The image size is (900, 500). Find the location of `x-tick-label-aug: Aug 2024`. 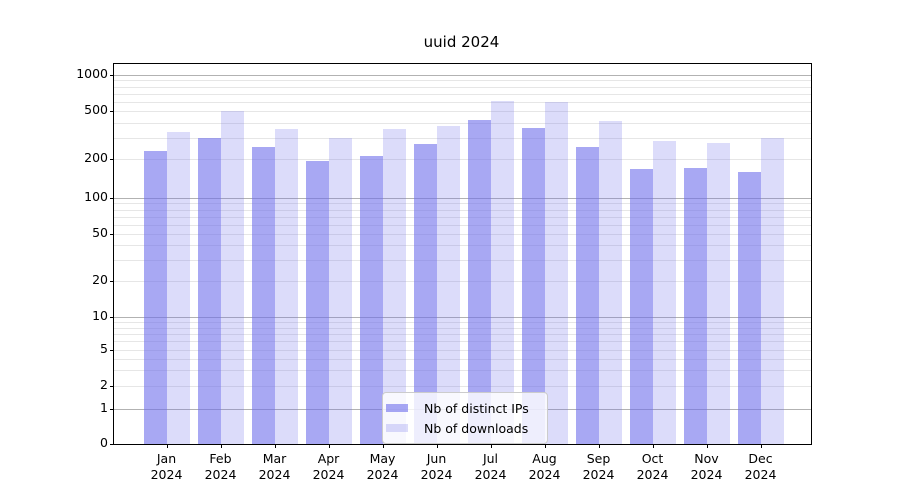

x-tick-label-aug: Aug 2024 is located at coordinates (544, 467).